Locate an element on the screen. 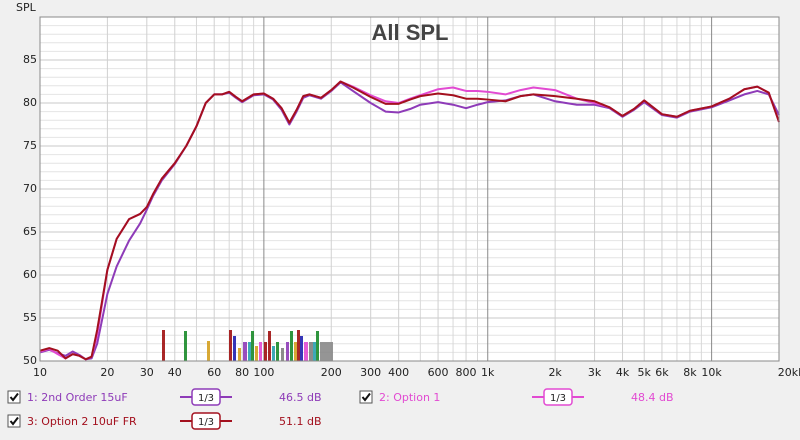 The width and height of the screenshot is (800, 440). y-tick-label: 75 is located at coordinates (30, 145).